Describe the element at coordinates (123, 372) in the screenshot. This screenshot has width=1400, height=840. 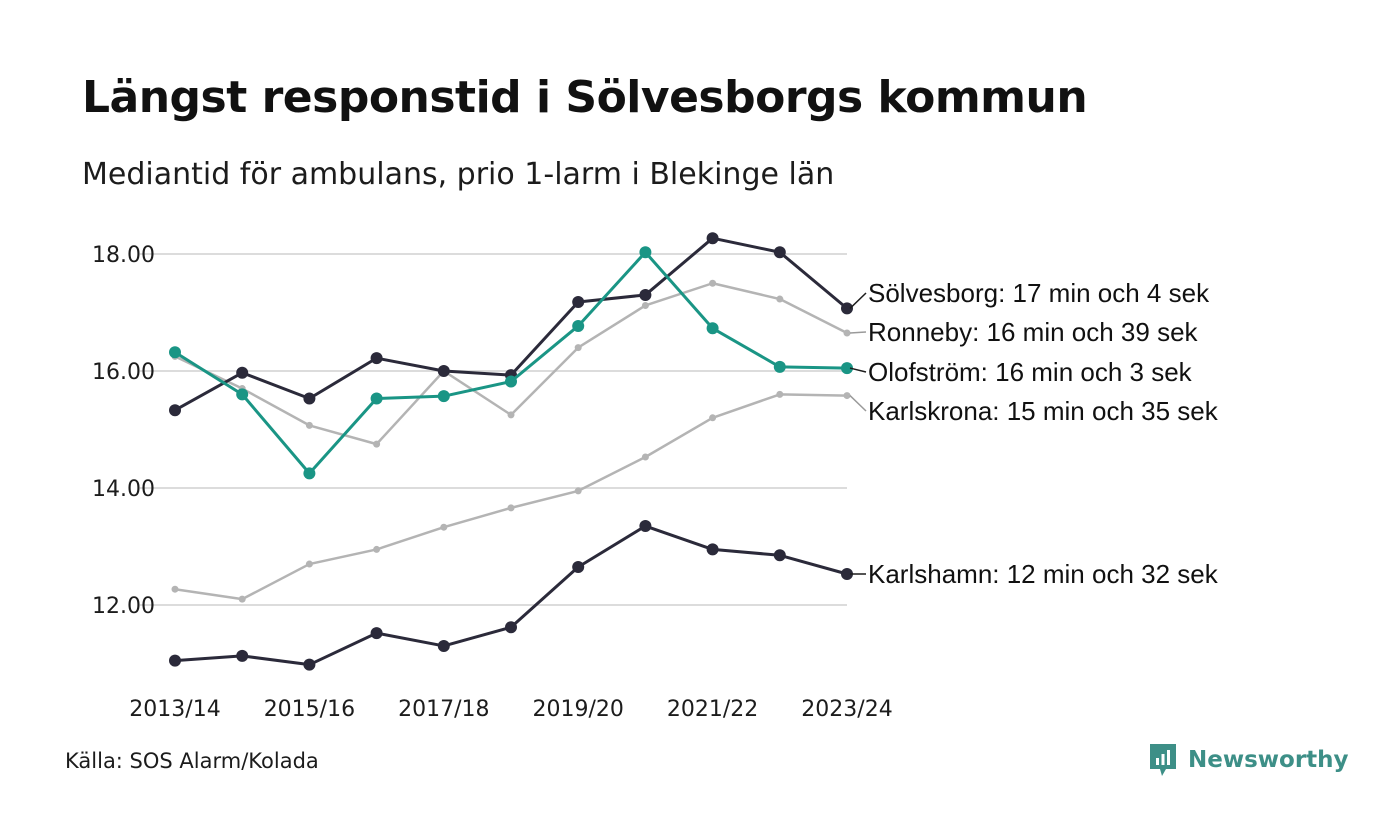
I see `y-tick-label: 16.00` at that location.